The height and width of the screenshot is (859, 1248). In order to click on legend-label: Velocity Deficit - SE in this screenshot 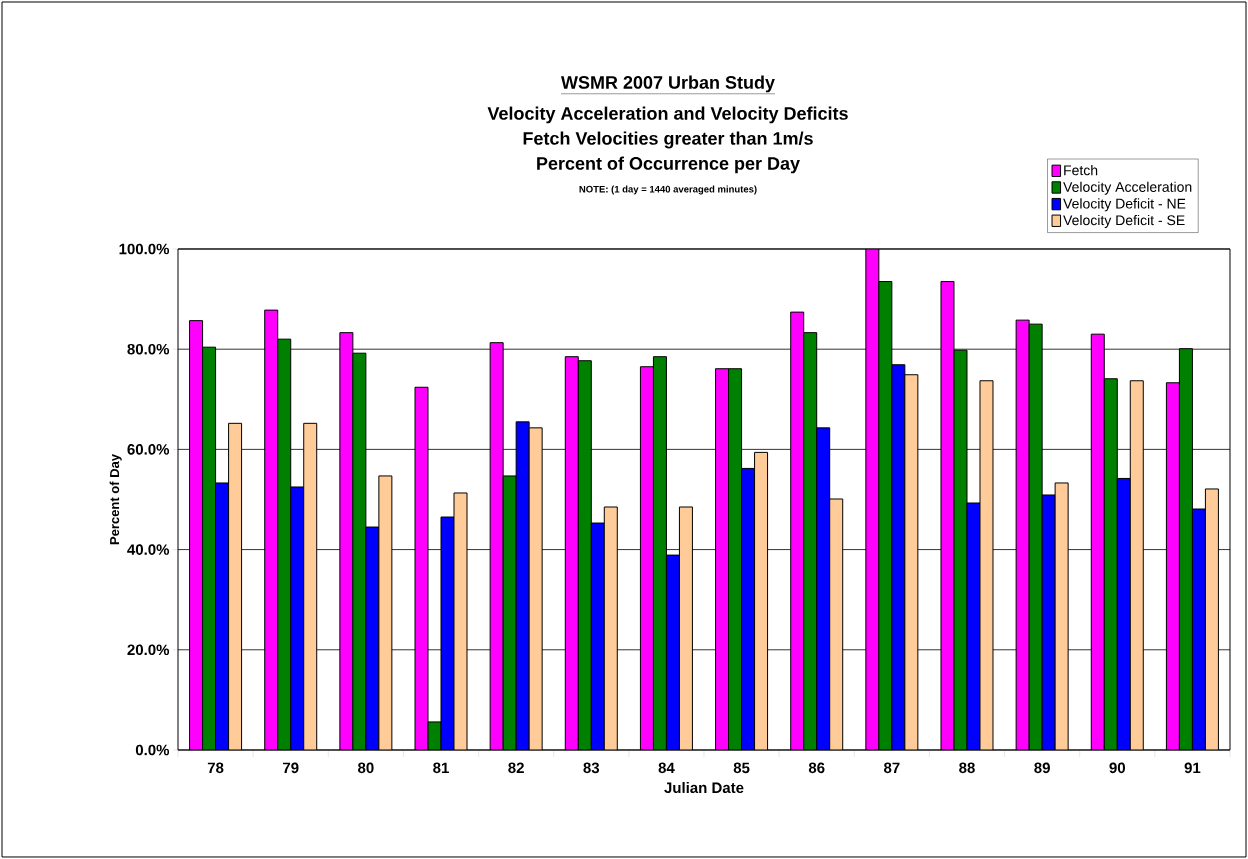, I will do `click(1124, 221)`.